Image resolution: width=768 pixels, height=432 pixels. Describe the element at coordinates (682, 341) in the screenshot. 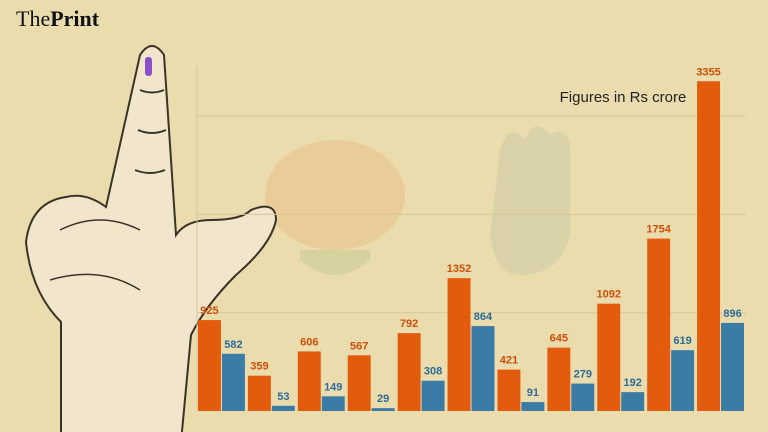

I see `value-label: 619` at that location.